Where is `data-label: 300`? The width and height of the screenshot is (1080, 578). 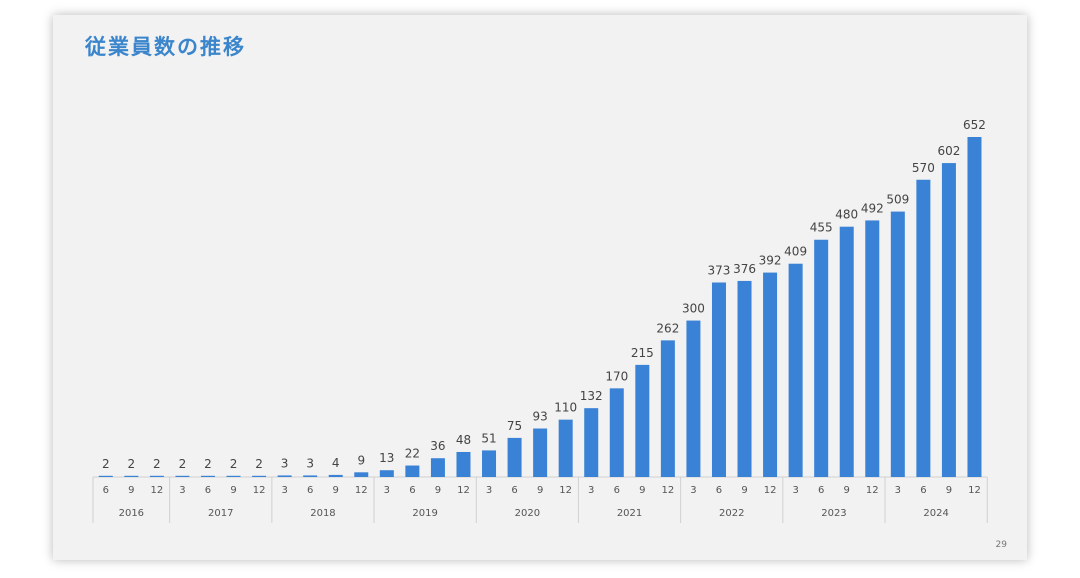
data-label: 300 is located at coordinates (693, 309).